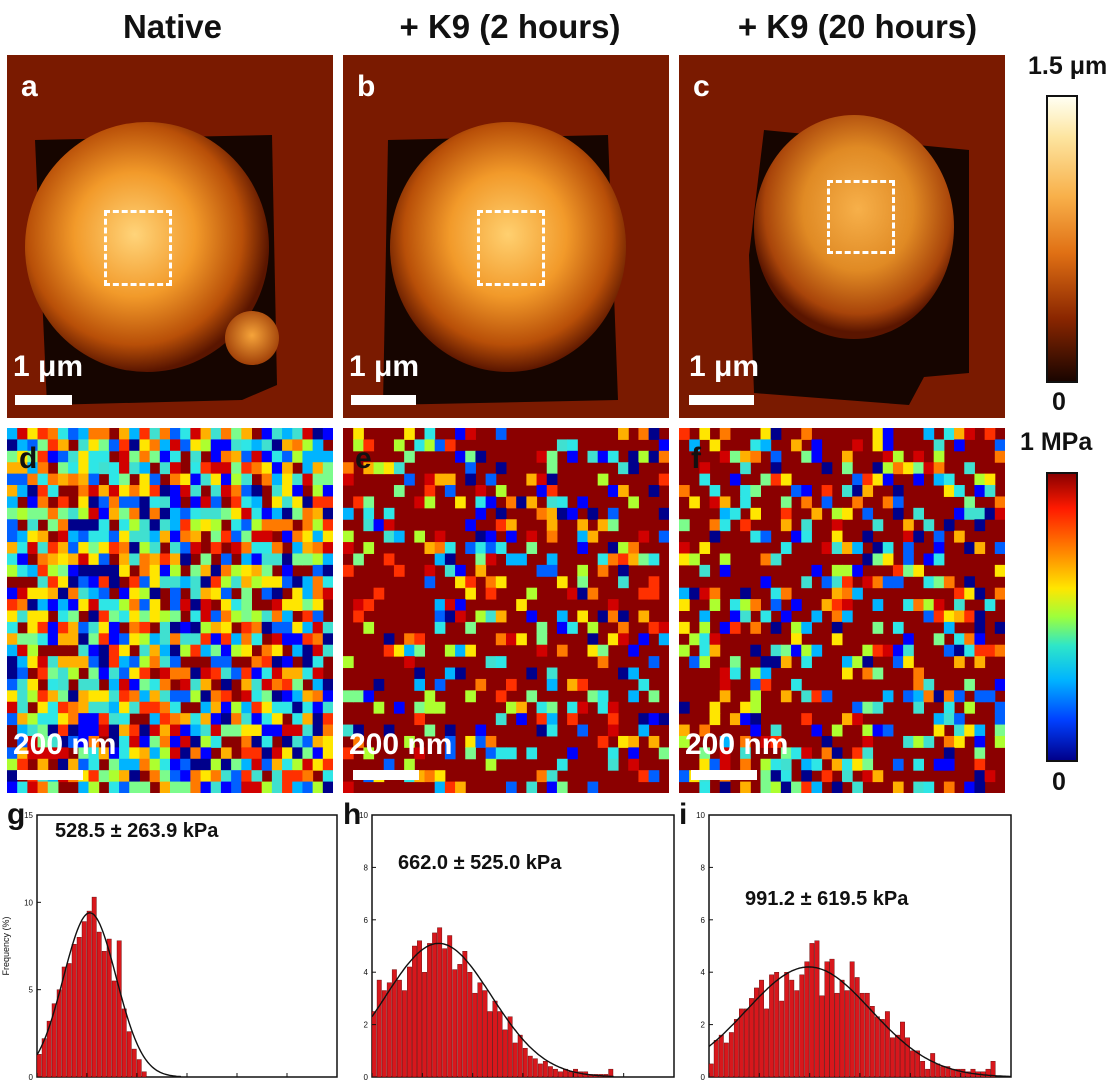 This screenshot has height=1080, width=1107. I want to click on roi-box-a, so click(138, 248).